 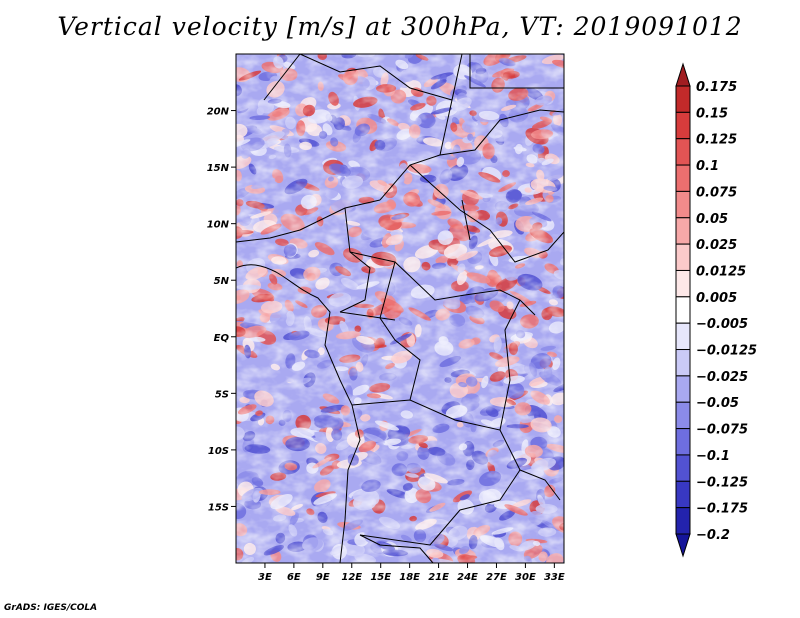 I want to click on colorbar-label: 0.125, so click(x=716, y=140).